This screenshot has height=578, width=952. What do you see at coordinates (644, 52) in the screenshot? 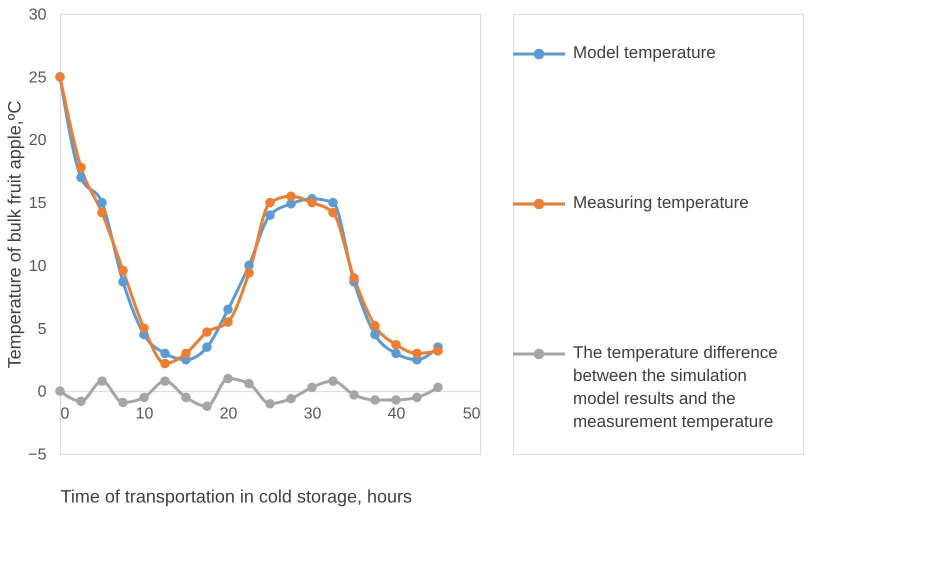
I see `legend-label: Model temperature` at bounding box center [644, 52].